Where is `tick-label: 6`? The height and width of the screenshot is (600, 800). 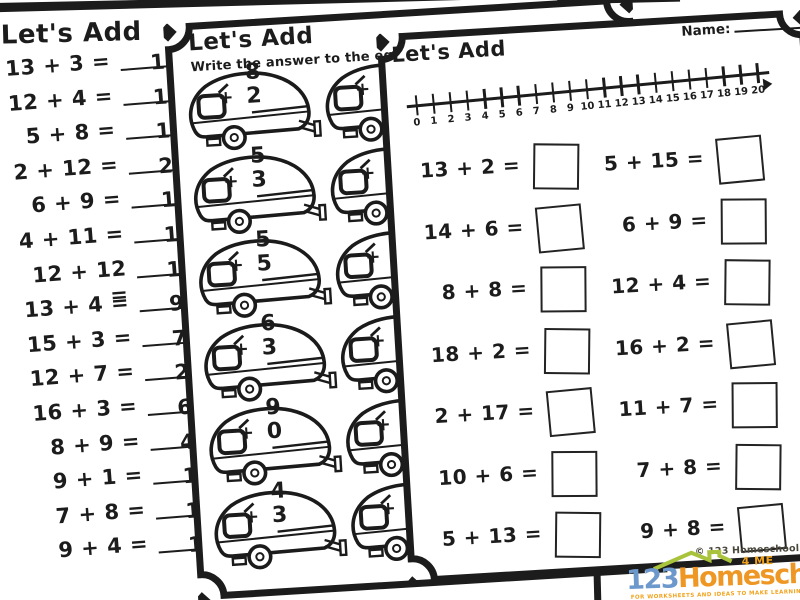
tick-label: 6 is located at coordinates (519, 113).